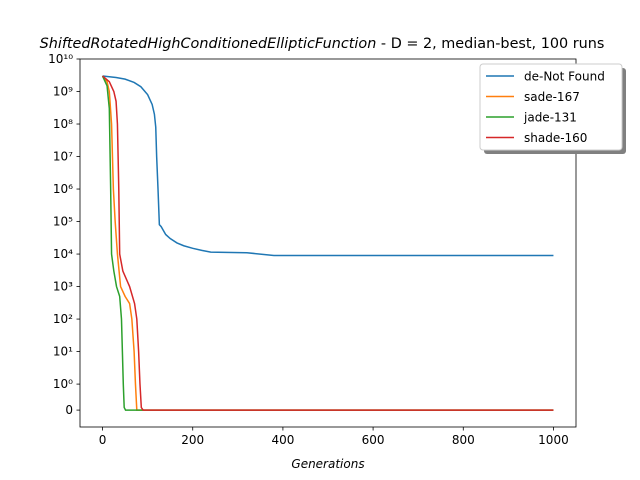  I want to click on y-tick-label: 10², so click(63, 319).